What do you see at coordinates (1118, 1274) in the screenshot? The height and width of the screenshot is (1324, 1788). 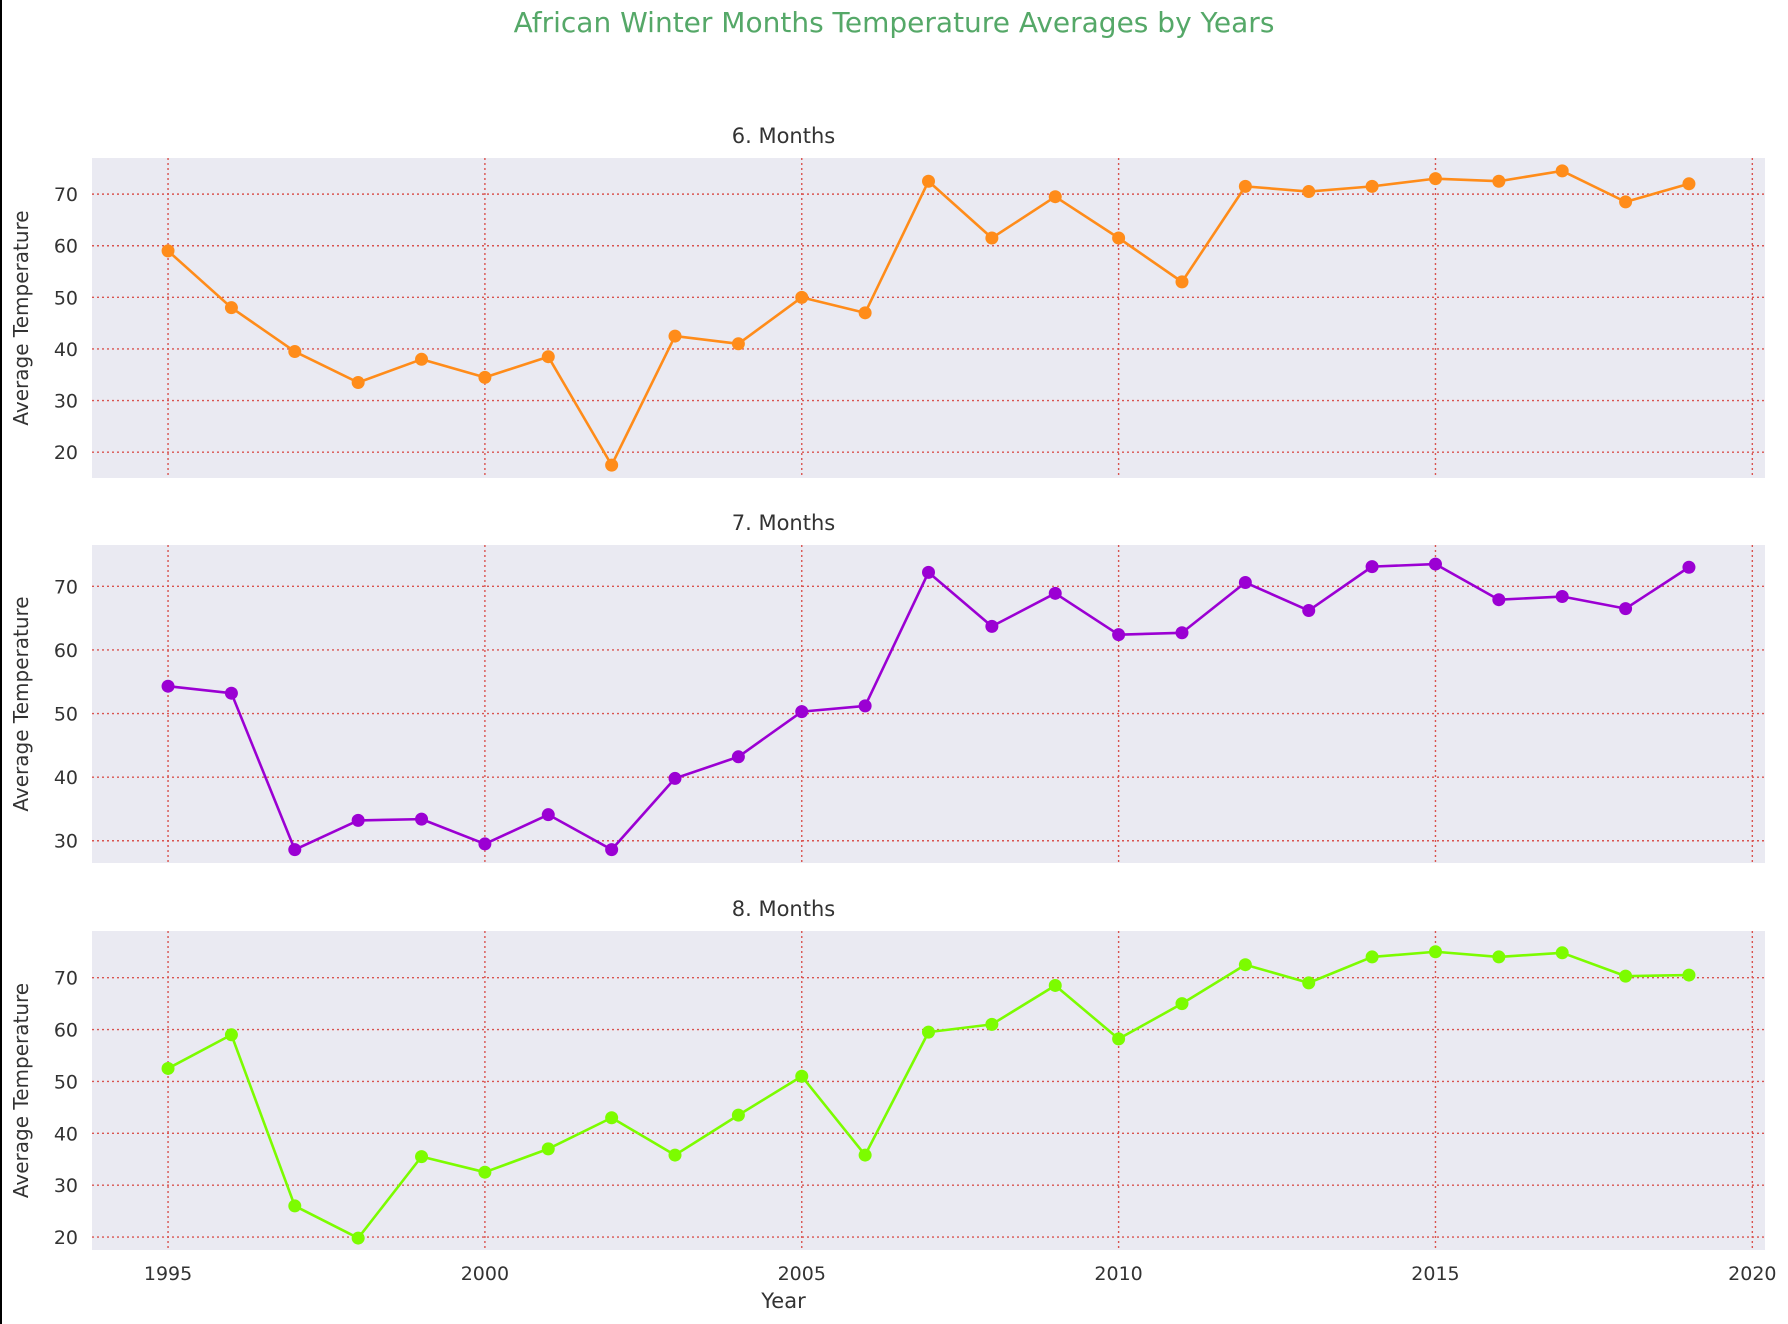 I see `x-tick-label: 2010` at bounding box center [1118, 1274].